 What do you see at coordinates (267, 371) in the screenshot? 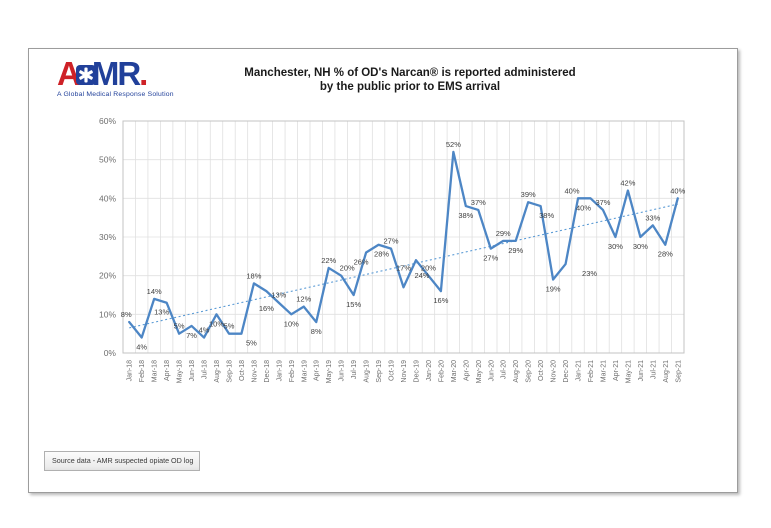
I see `svg-text: Dec-18` at bounding box center [267, 371].